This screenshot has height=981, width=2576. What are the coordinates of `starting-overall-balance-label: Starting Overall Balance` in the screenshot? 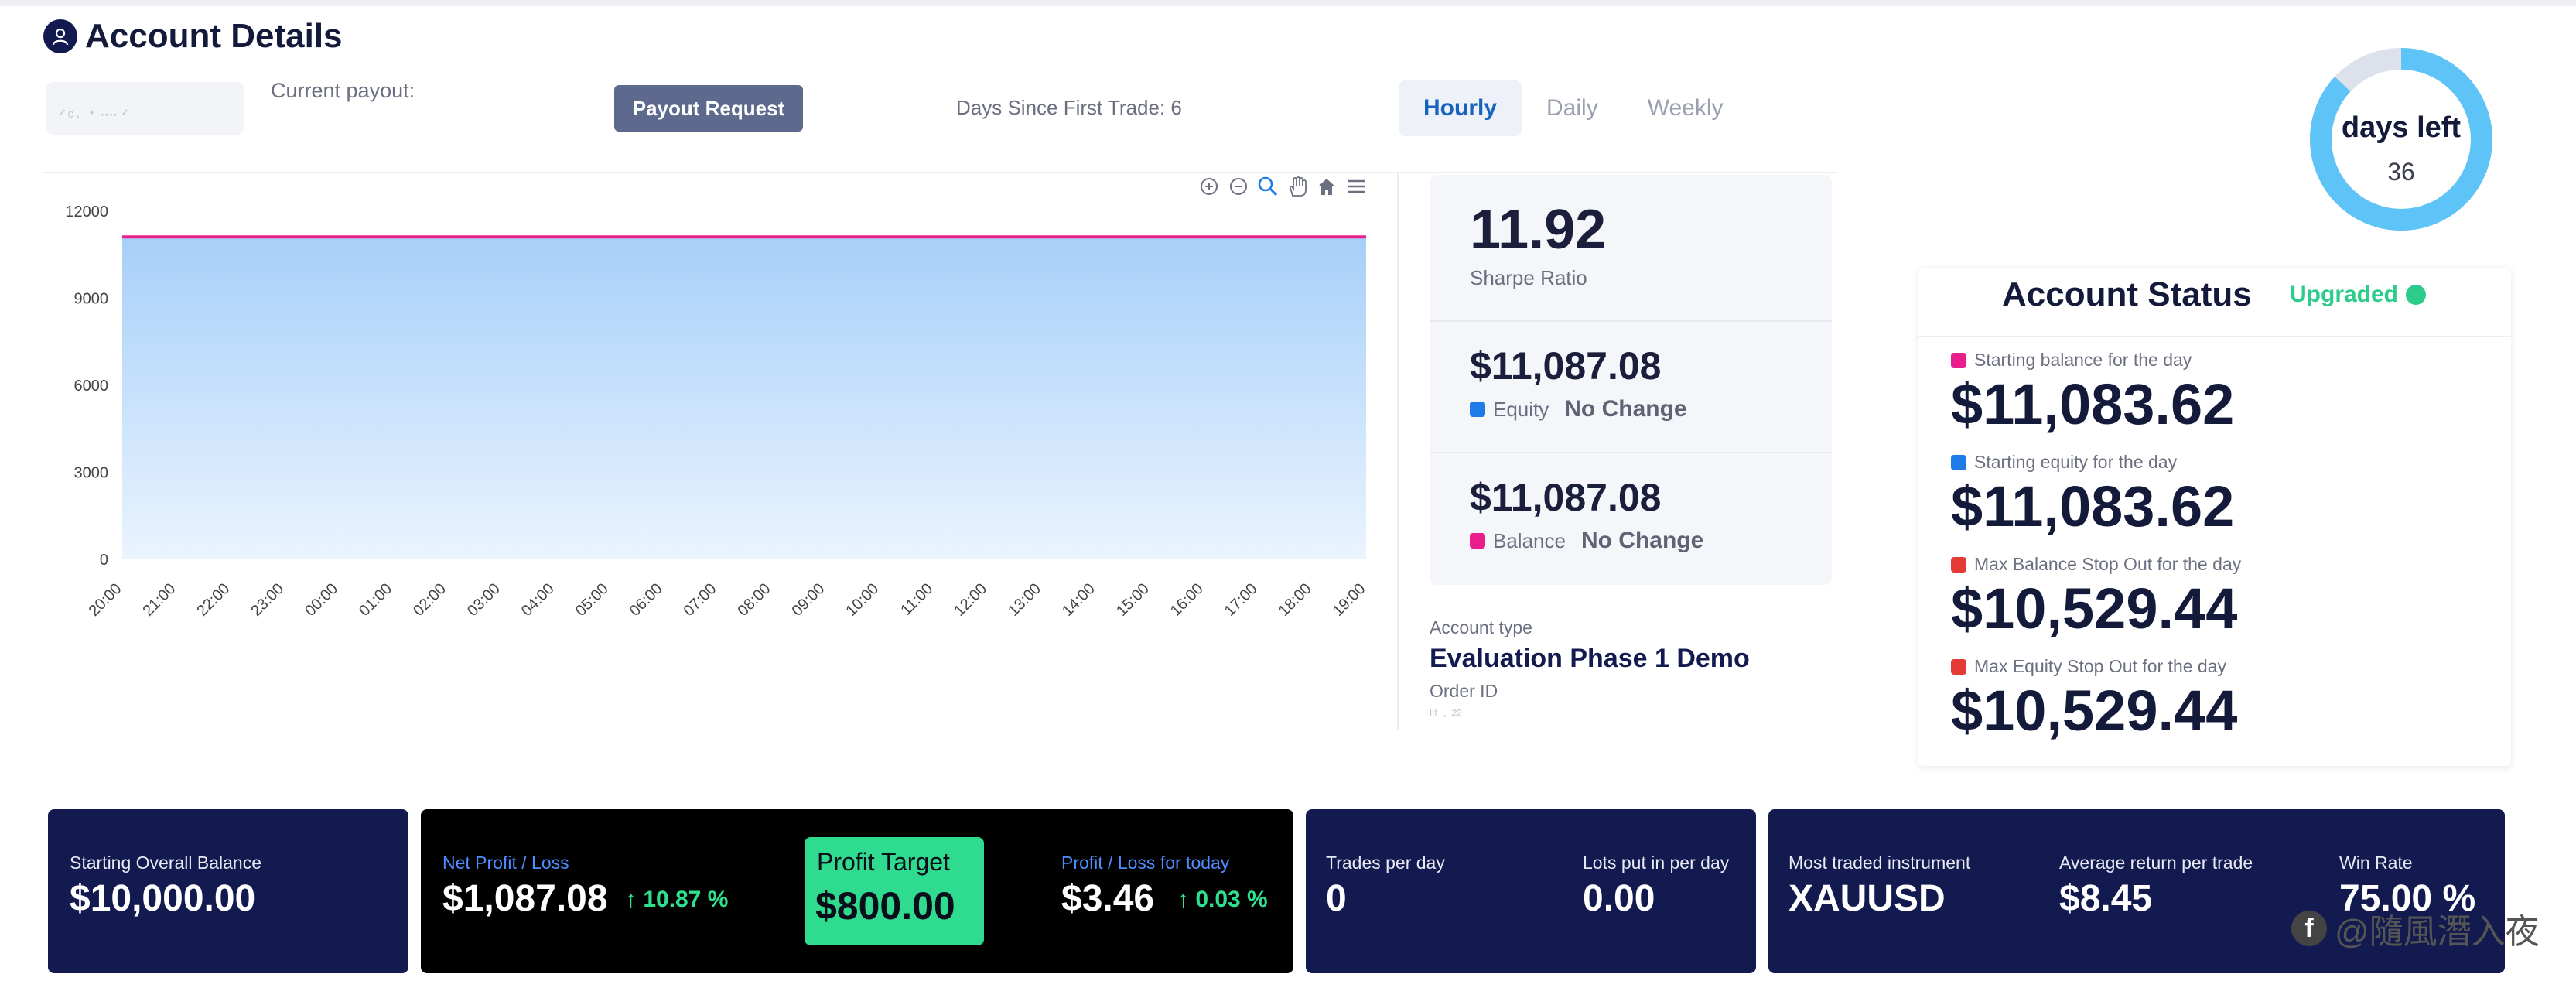 It's located at (166, 863).